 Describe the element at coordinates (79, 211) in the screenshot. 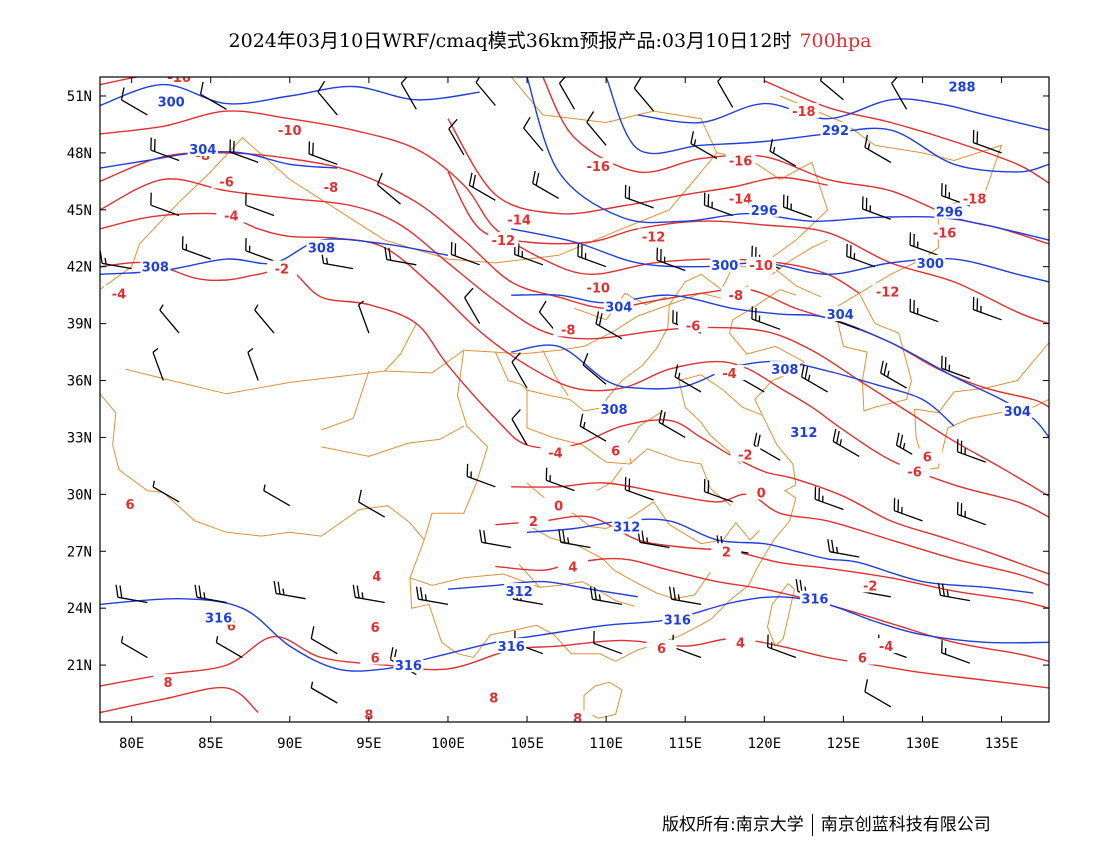

I see `y-tick-label: 45N` at that location.